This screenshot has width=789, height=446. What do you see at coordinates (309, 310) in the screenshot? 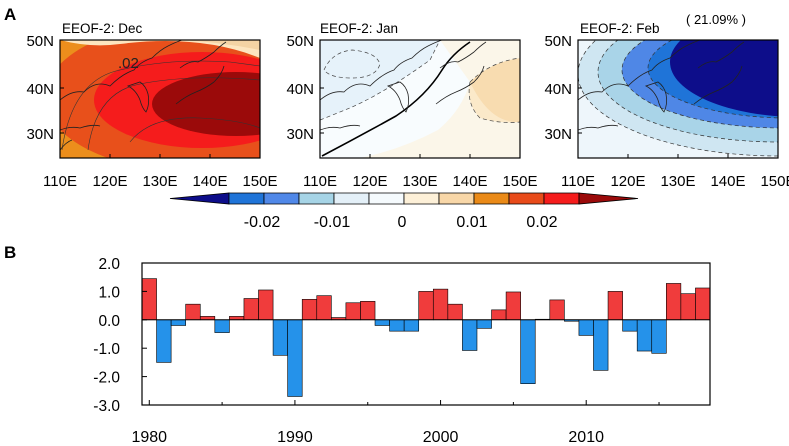
I see `bar-1991` at bounding box center [309, 310].